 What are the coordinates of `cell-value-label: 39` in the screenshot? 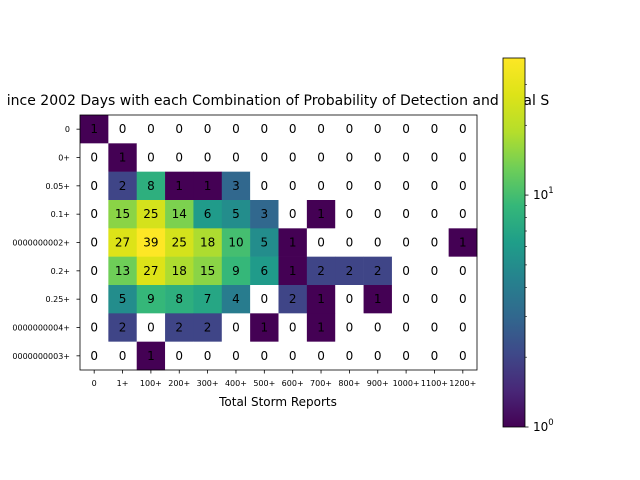 It's located at (150, 243).